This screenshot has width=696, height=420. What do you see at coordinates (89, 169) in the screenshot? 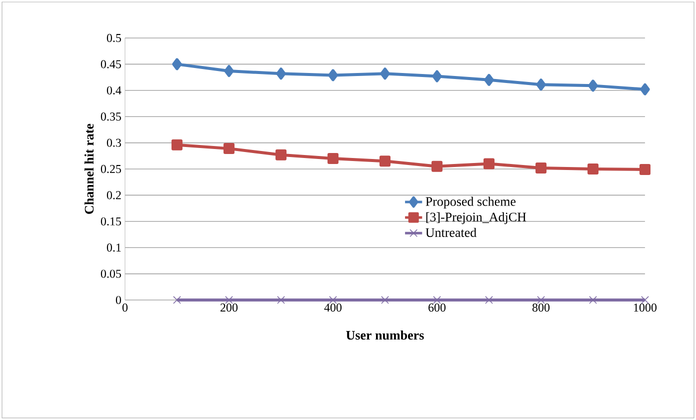
I see `y-axis-title: Channel hit rate` at bounding box center [89, 169].